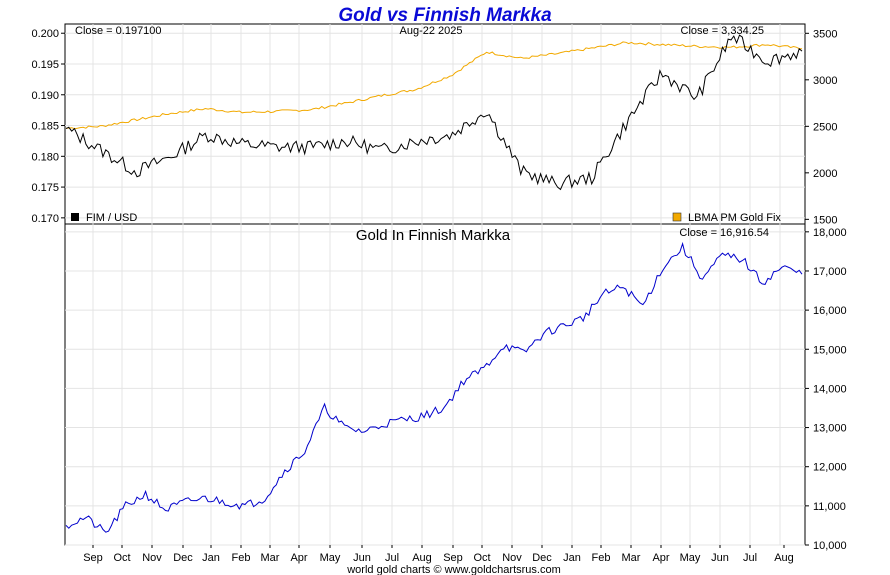 Image resolution: width=890 pixels, height=575 pixels. I want to click on bottom-right-tick-label: 16,000, so click(830, 311).